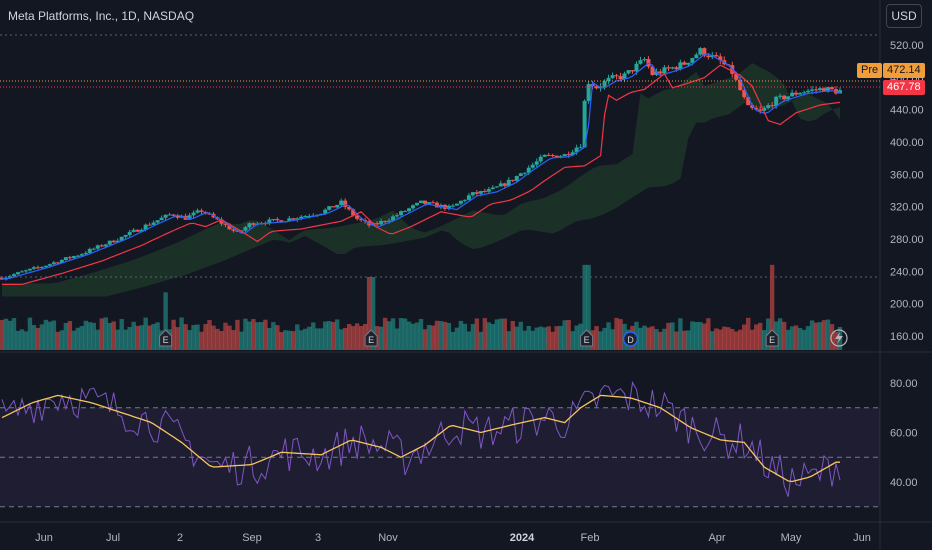 This screenshot has height=550, width=932. Describe the element at coordinates (630, 339) in the screenshot. I see `dividend-marker: D` at that location.